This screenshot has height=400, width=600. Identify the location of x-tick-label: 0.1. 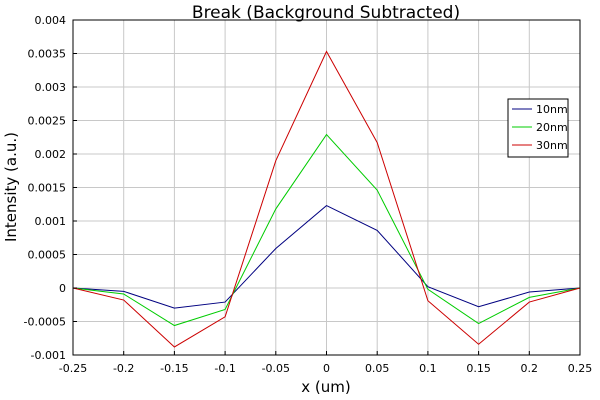
(428, 368).